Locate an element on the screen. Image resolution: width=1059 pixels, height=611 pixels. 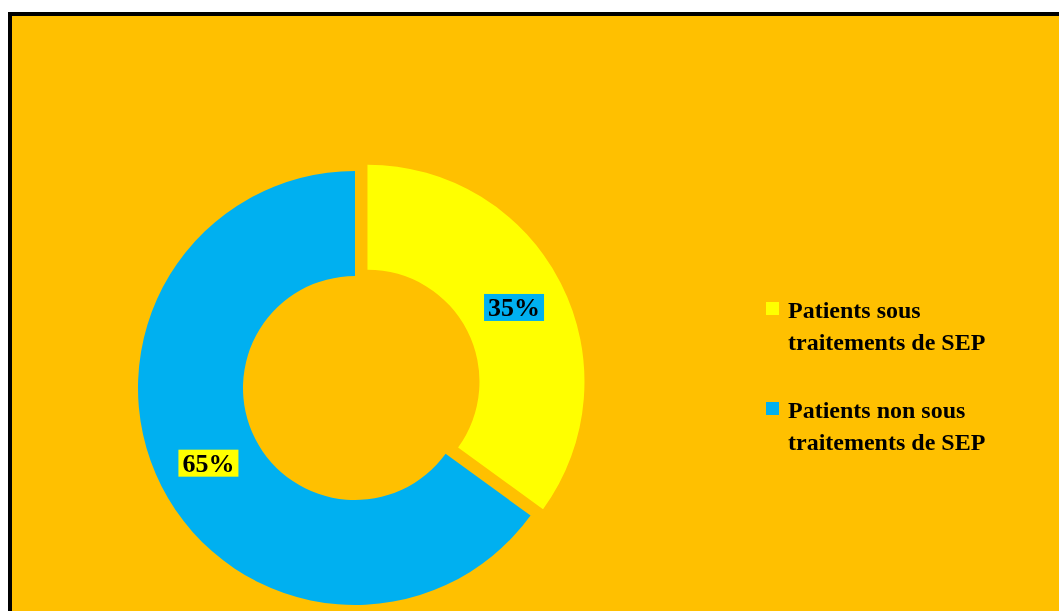
data-label: 65% is located at coordinates (208, 463).